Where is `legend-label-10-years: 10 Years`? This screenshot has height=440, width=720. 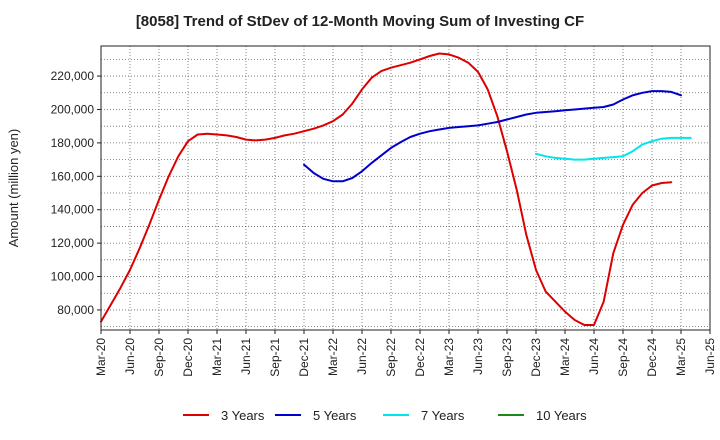 legend-label-10-years: 10 Years is located at coordinates (561, 415).